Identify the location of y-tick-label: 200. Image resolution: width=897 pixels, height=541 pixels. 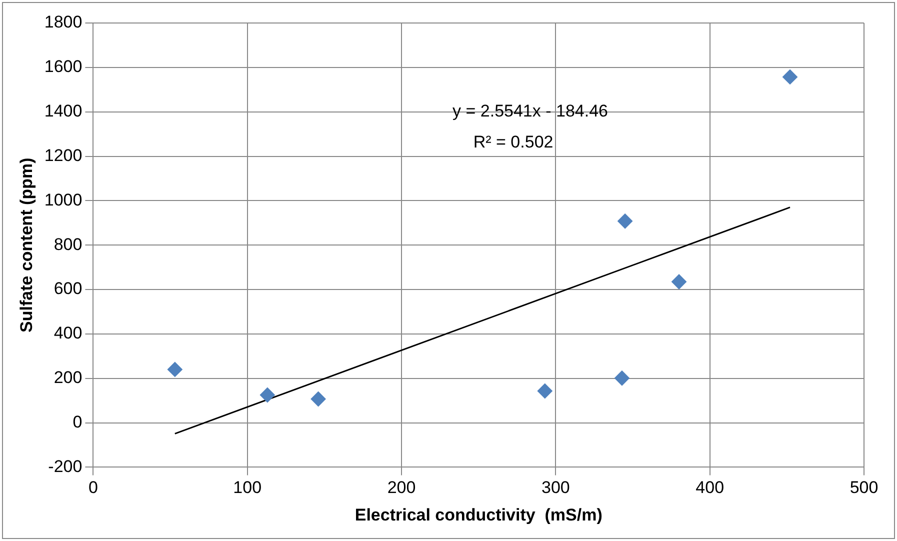
(68, 378).